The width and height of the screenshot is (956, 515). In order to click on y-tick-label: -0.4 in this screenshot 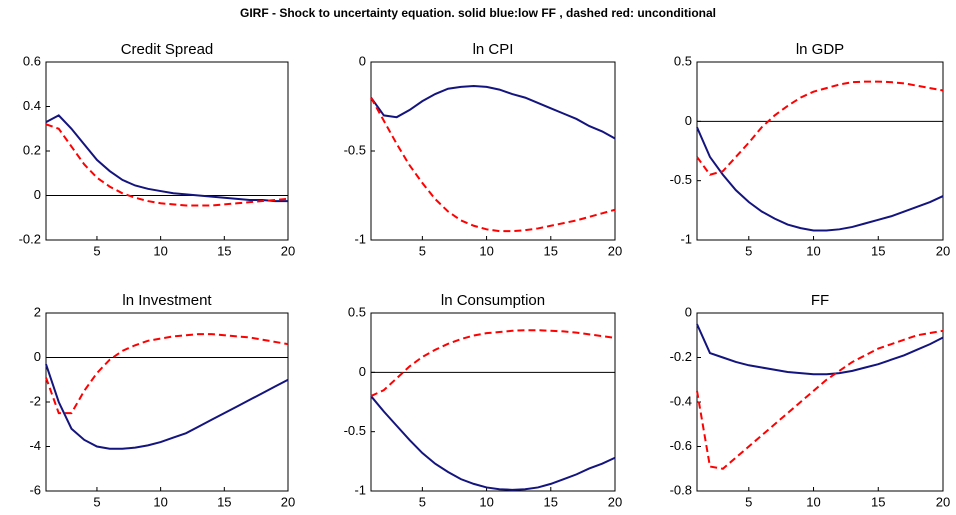, I will do `click(681, 400)`.